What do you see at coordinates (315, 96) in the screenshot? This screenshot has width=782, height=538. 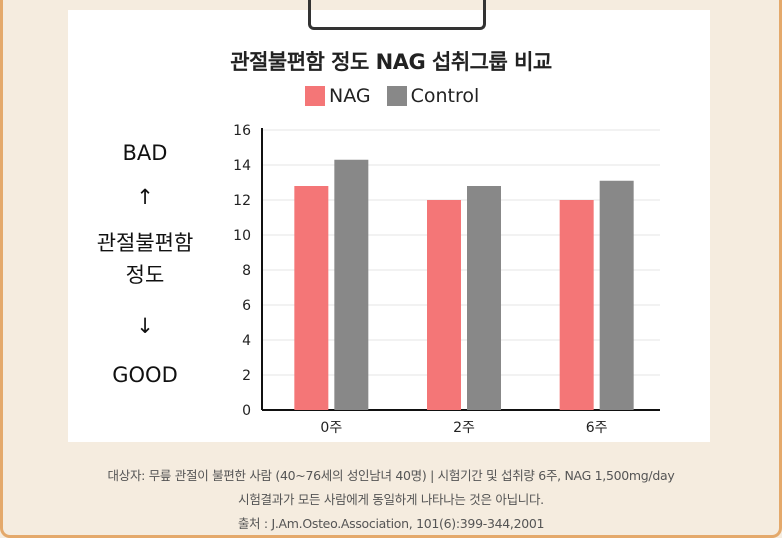 I see `legend-swatch-nag` at bounding box center [315, 96].